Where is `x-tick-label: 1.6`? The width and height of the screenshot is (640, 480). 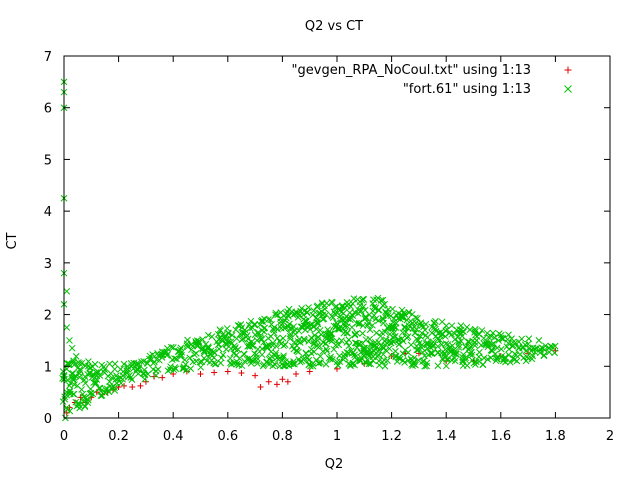 x-tick-label: 1.6 is located at coordinates (500, 436).